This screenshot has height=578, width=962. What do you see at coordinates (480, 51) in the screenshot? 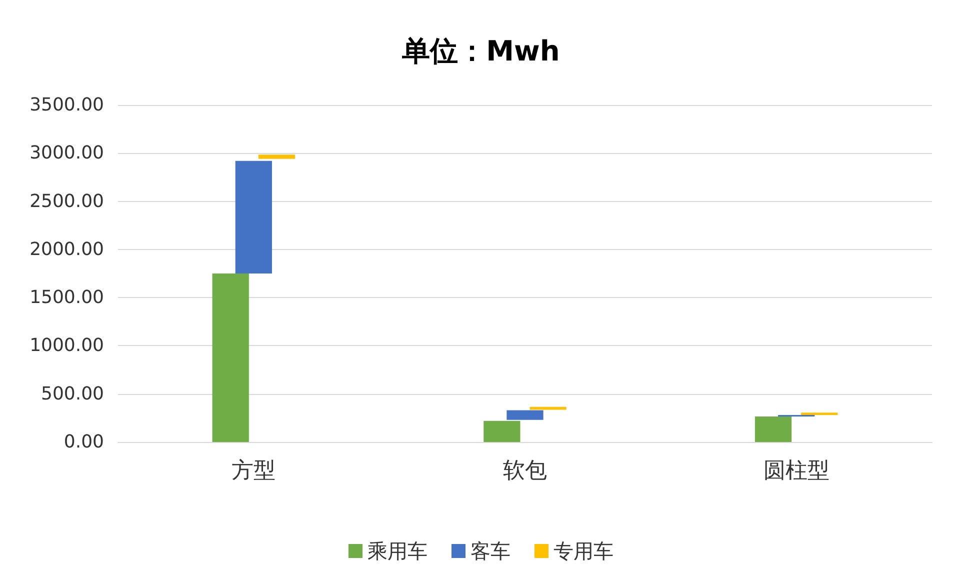
I see `chart-title: 单位：Mwh` at bounding box center [480, 51].